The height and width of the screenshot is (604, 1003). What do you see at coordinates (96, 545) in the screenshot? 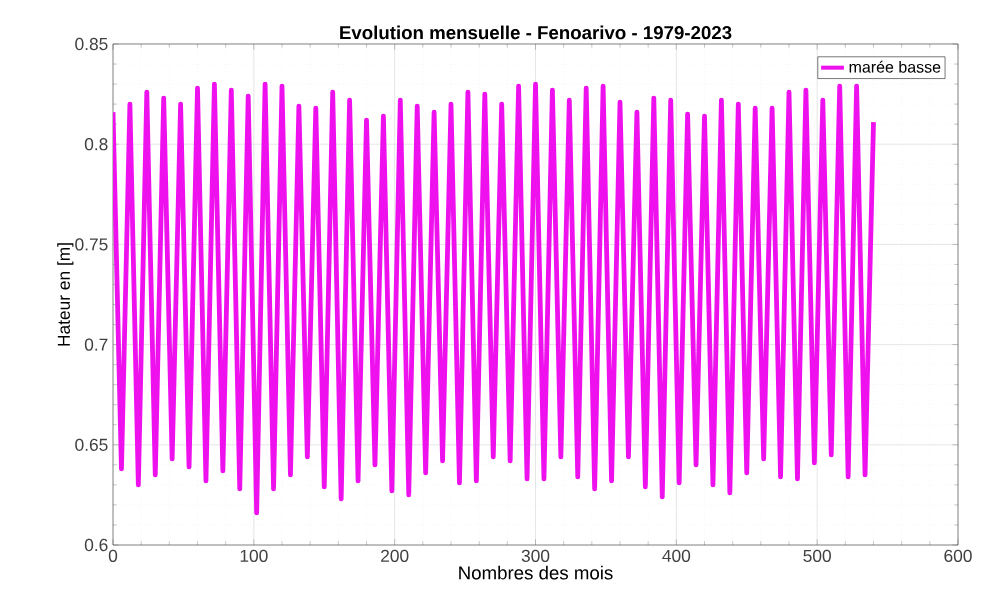
I see `y-tick-label: 0.6` at bounding box center [96, 545].